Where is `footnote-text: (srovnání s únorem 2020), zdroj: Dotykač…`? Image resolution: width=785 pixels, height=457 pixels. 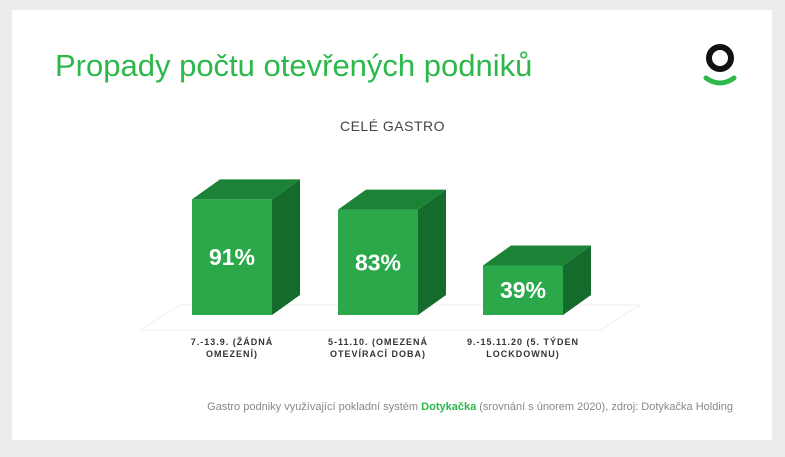 footnote-text: (srovnání s únorem 2020), zdroj: Dotykač… is located at coordinates (606, 407).